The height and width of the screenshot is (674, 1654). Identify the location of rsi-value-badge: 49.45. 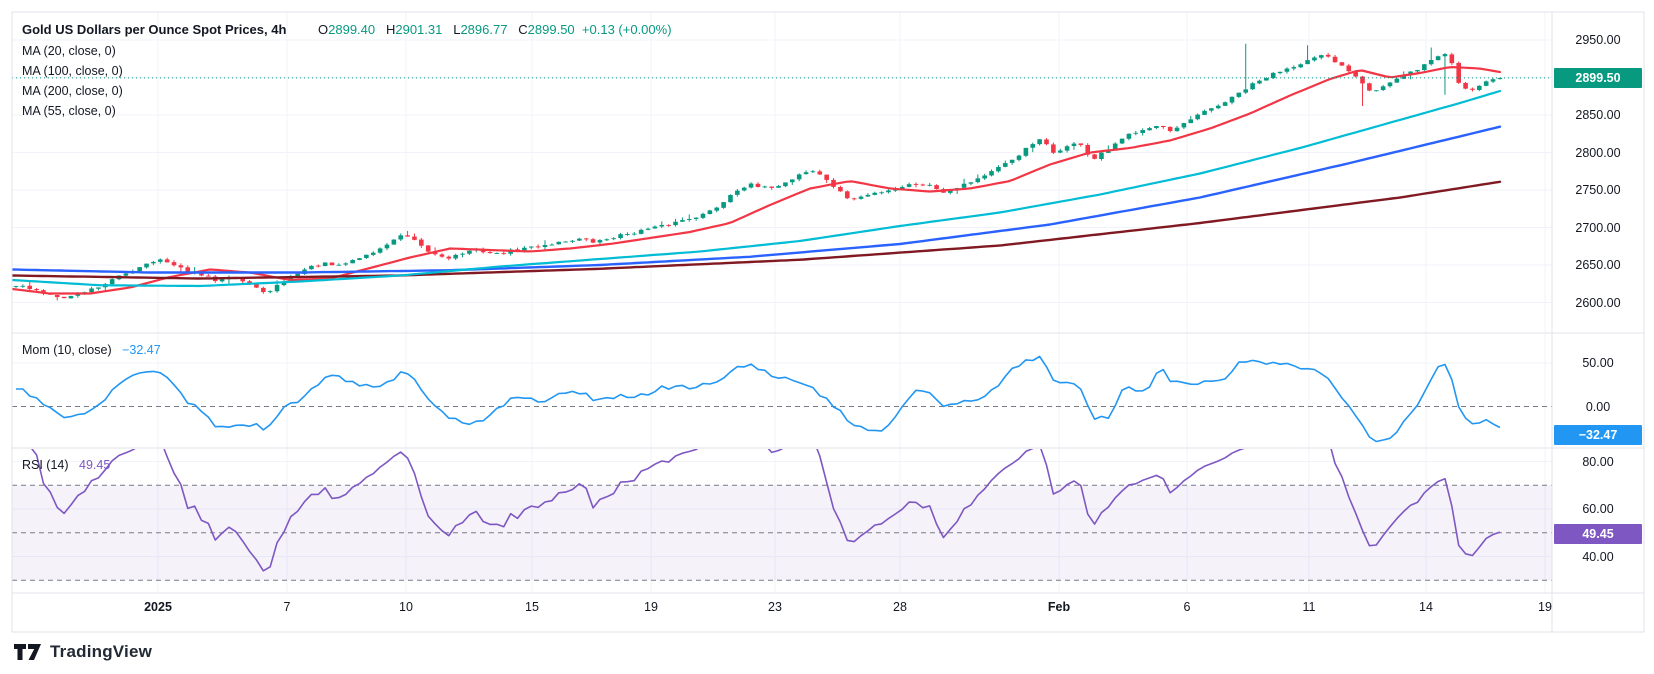
(1598, 534).